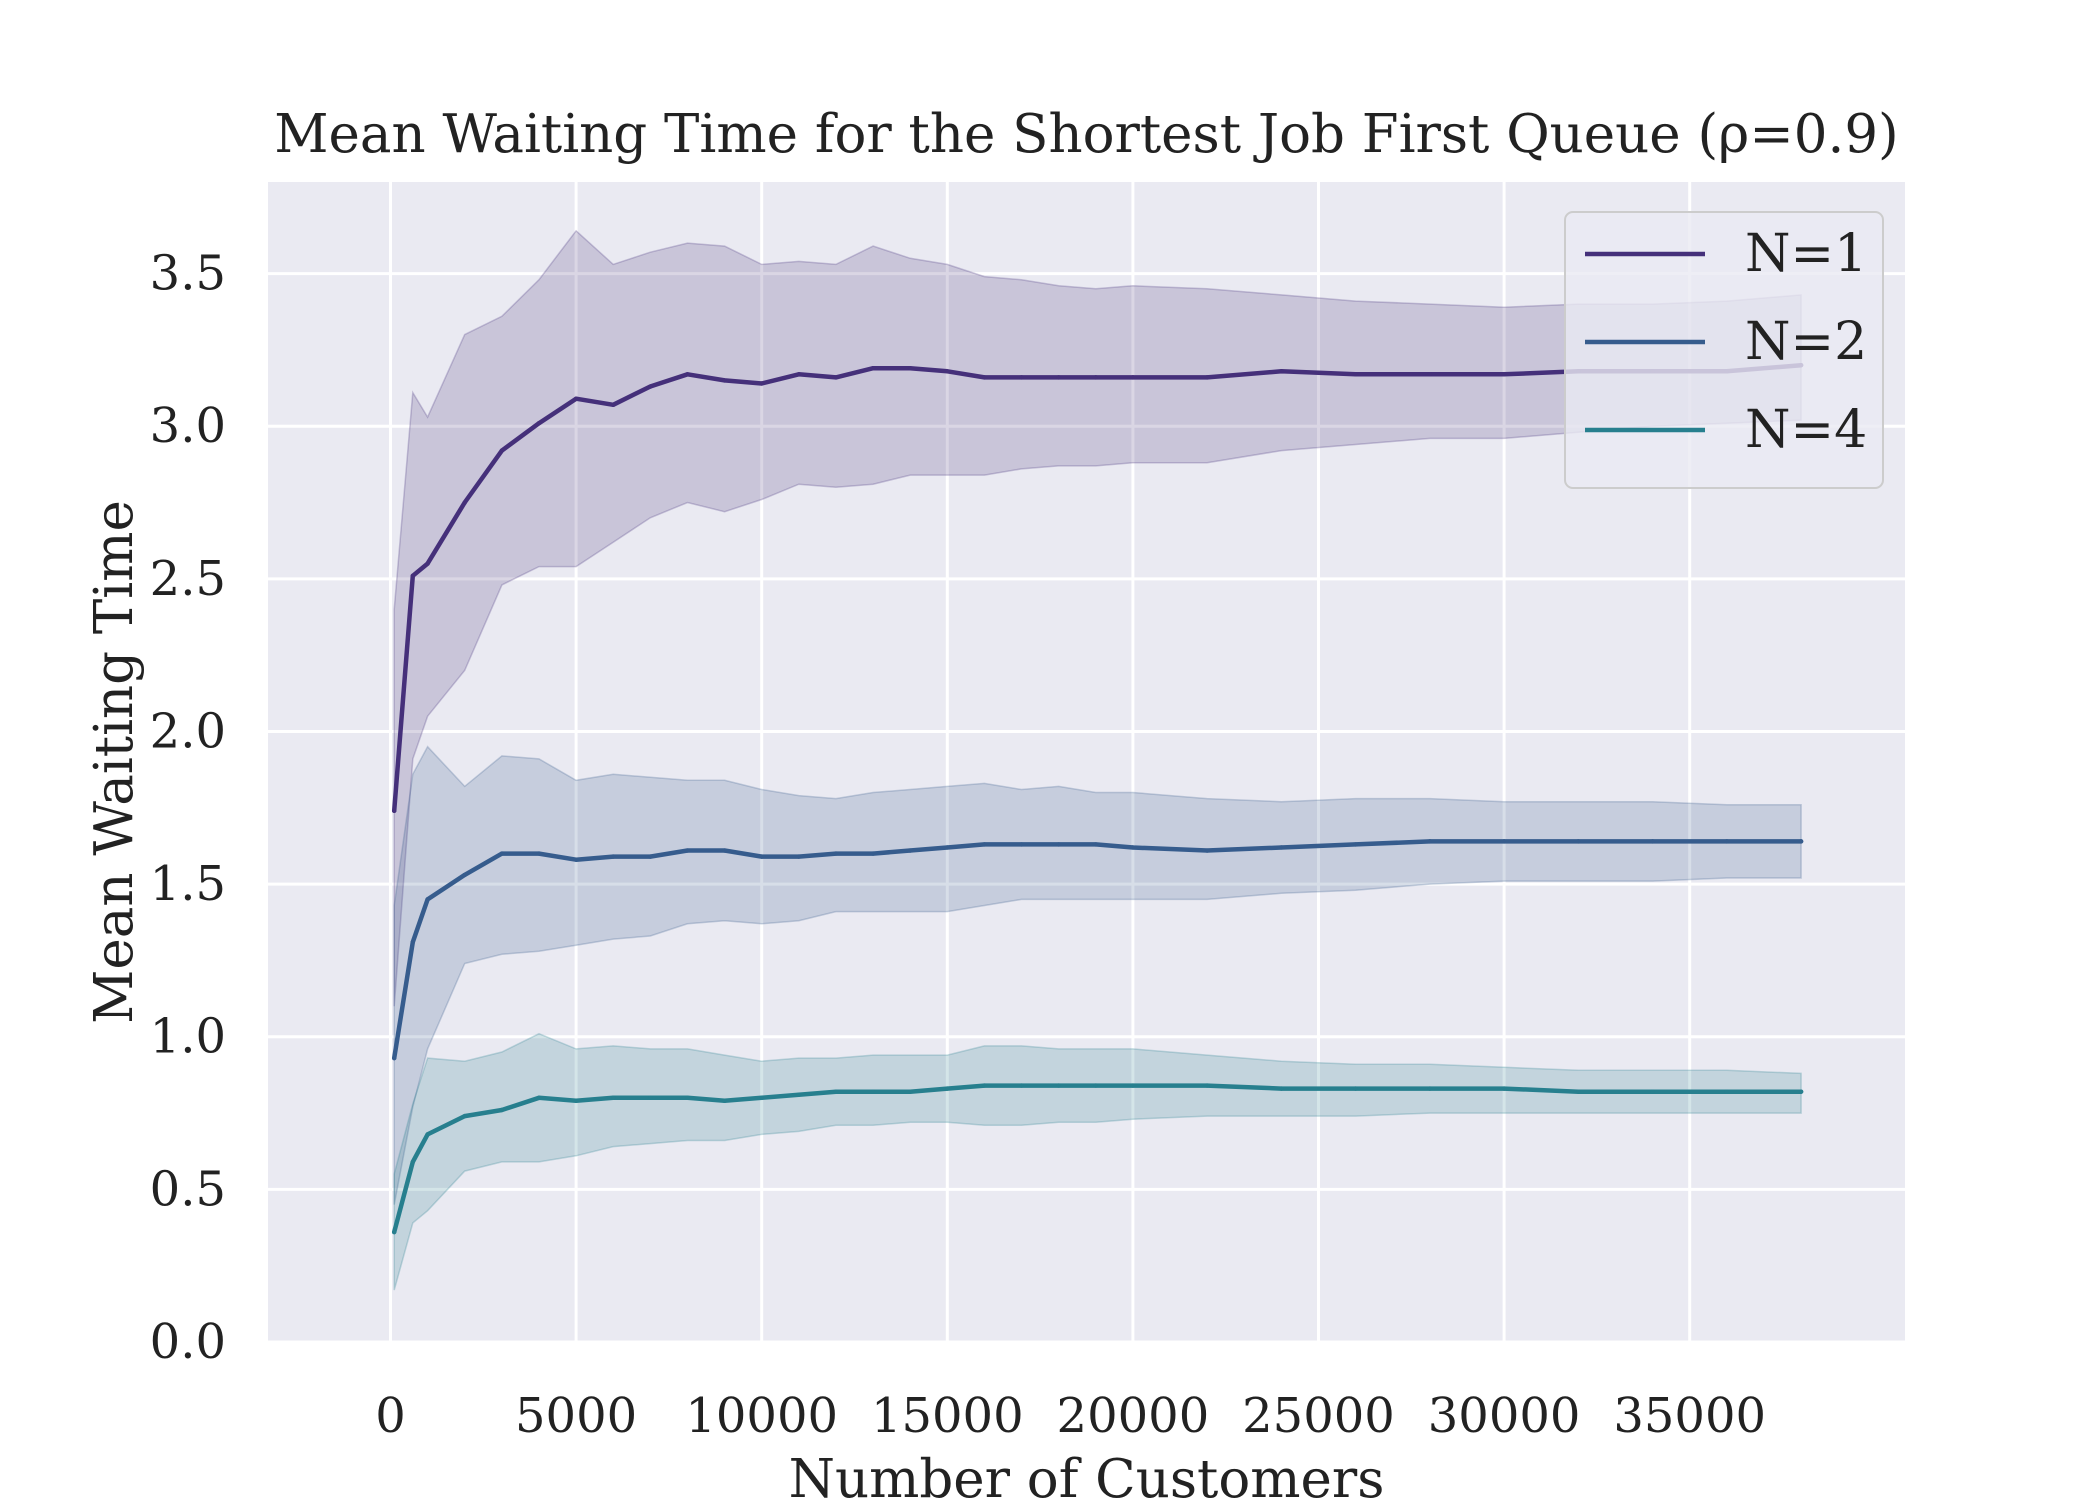  Describe the element at coordinates (1087, 1474) in the screenshot. I see `x-axis-label: Number of Customers` at that location.